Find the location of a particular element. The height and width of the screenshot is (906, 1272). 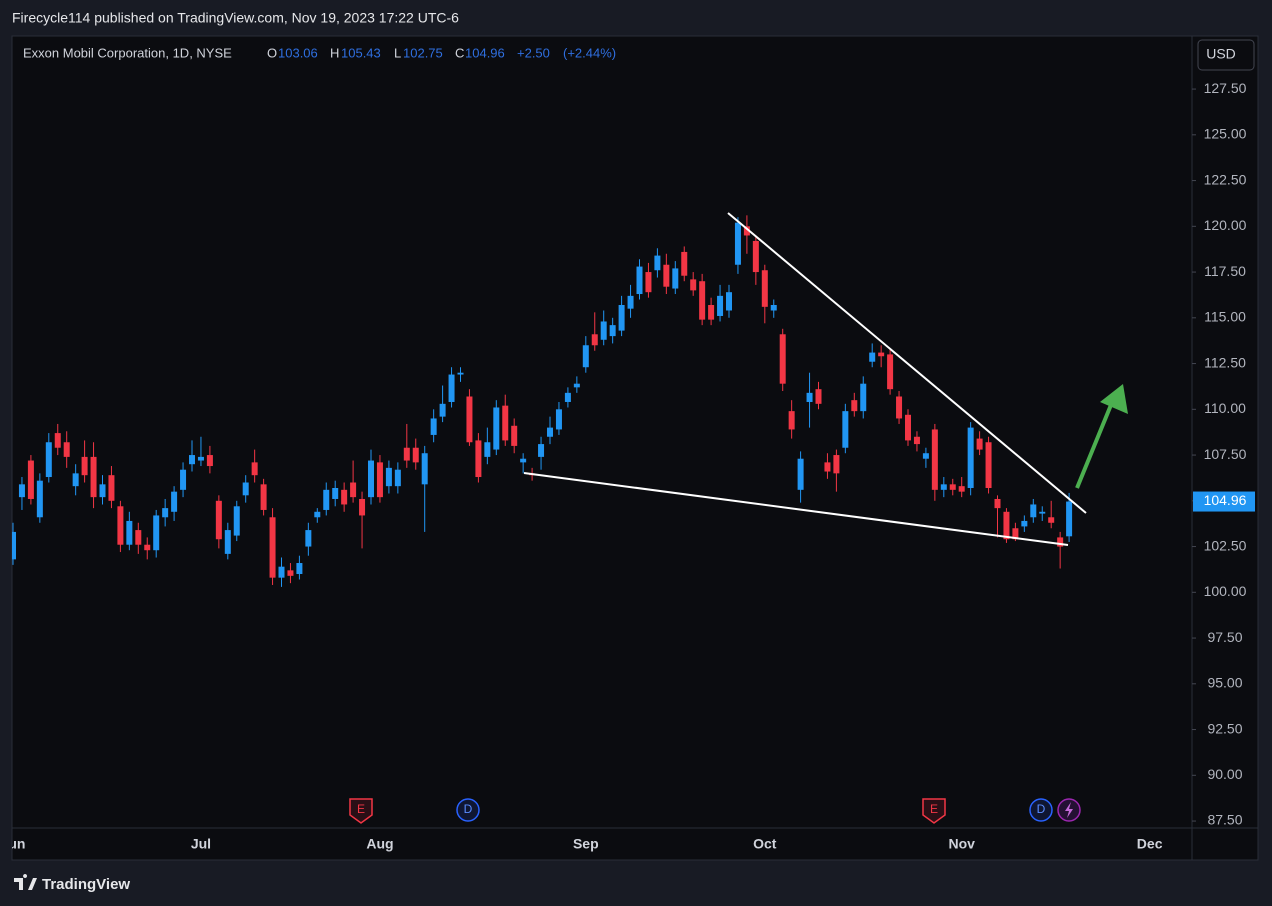

x-tick-label: Oct is located at coordinates (765, 844).